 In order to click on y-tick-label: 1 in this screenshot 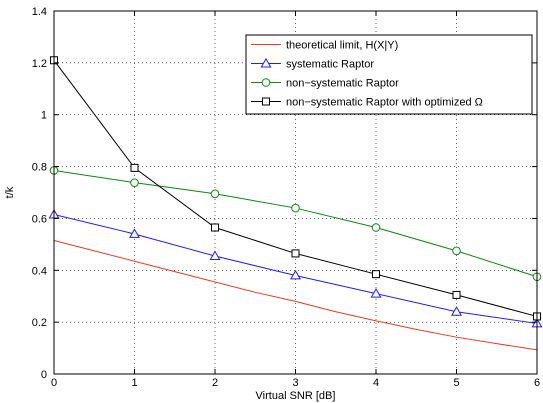, I will do `click(44, 116)`.